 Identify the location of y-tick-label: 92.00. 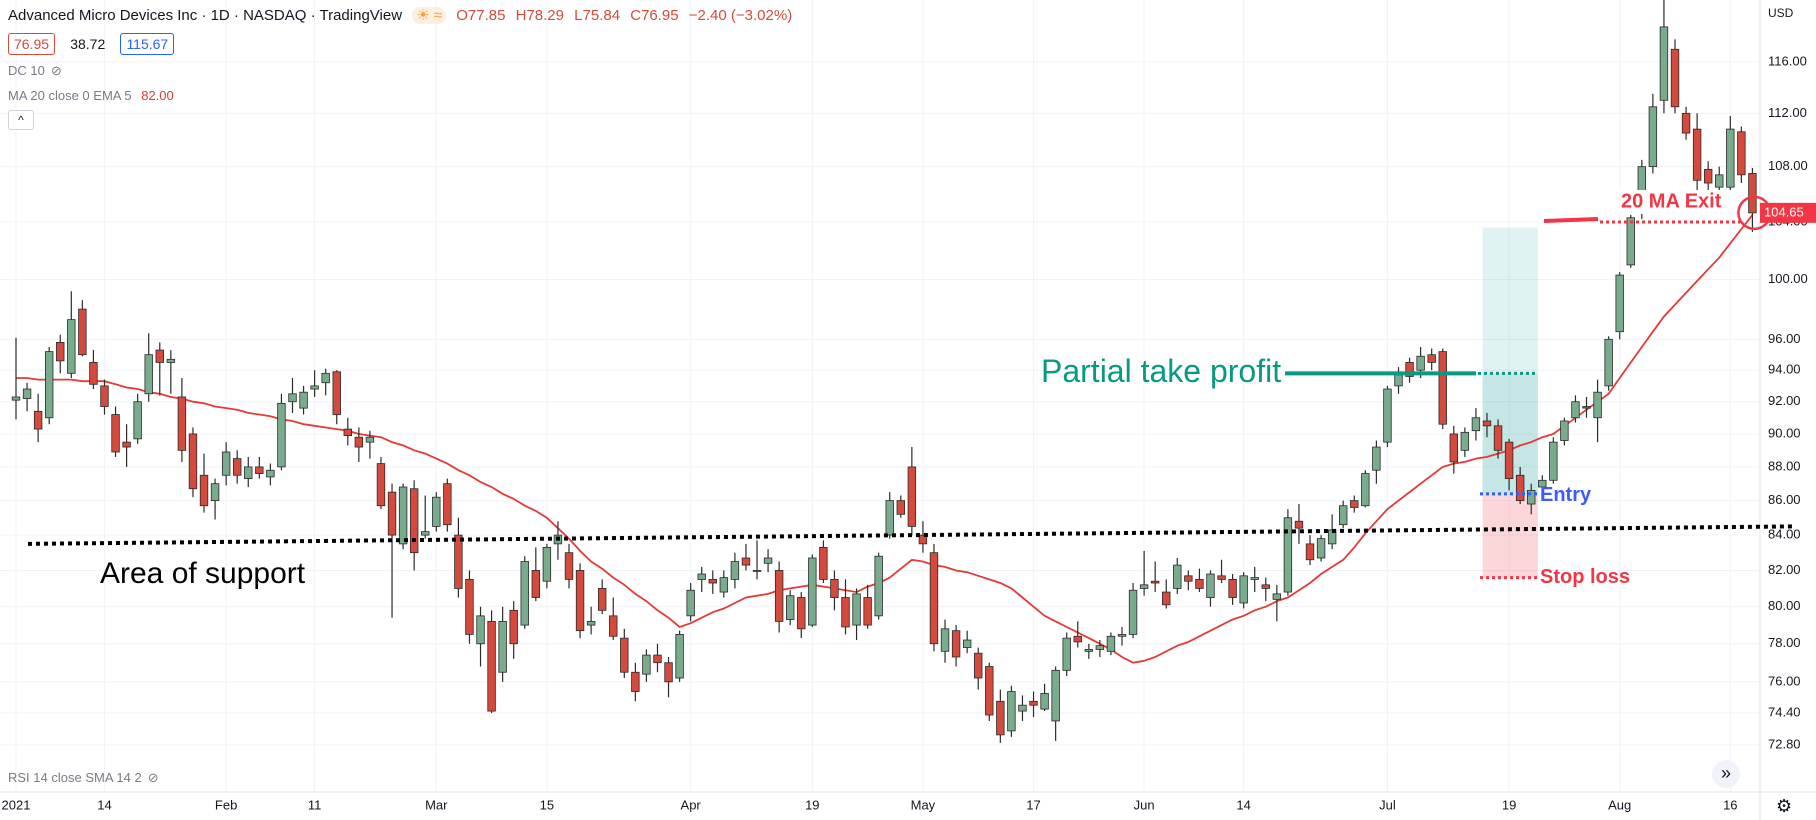
(1784, 400).